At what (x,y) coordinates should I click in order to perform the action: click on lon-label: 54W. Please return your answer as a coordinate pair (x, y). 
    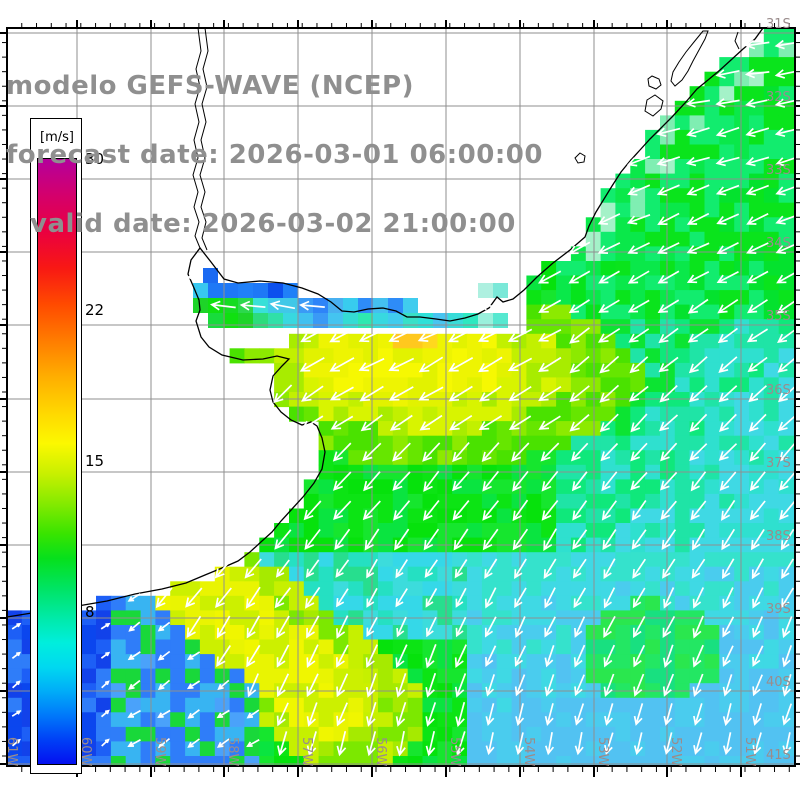
    Looking at the image, I should click on (528, 752).